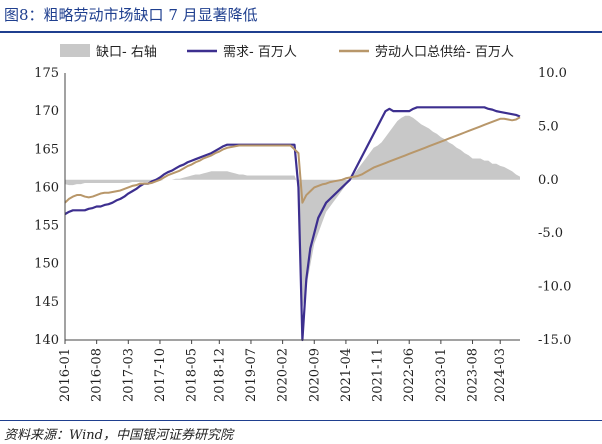 This screenshot has width=602, height=444. Describe the element at coordinates (65, 375) in the screenshot. I see `x-tick-label: 2016-01` at that location.